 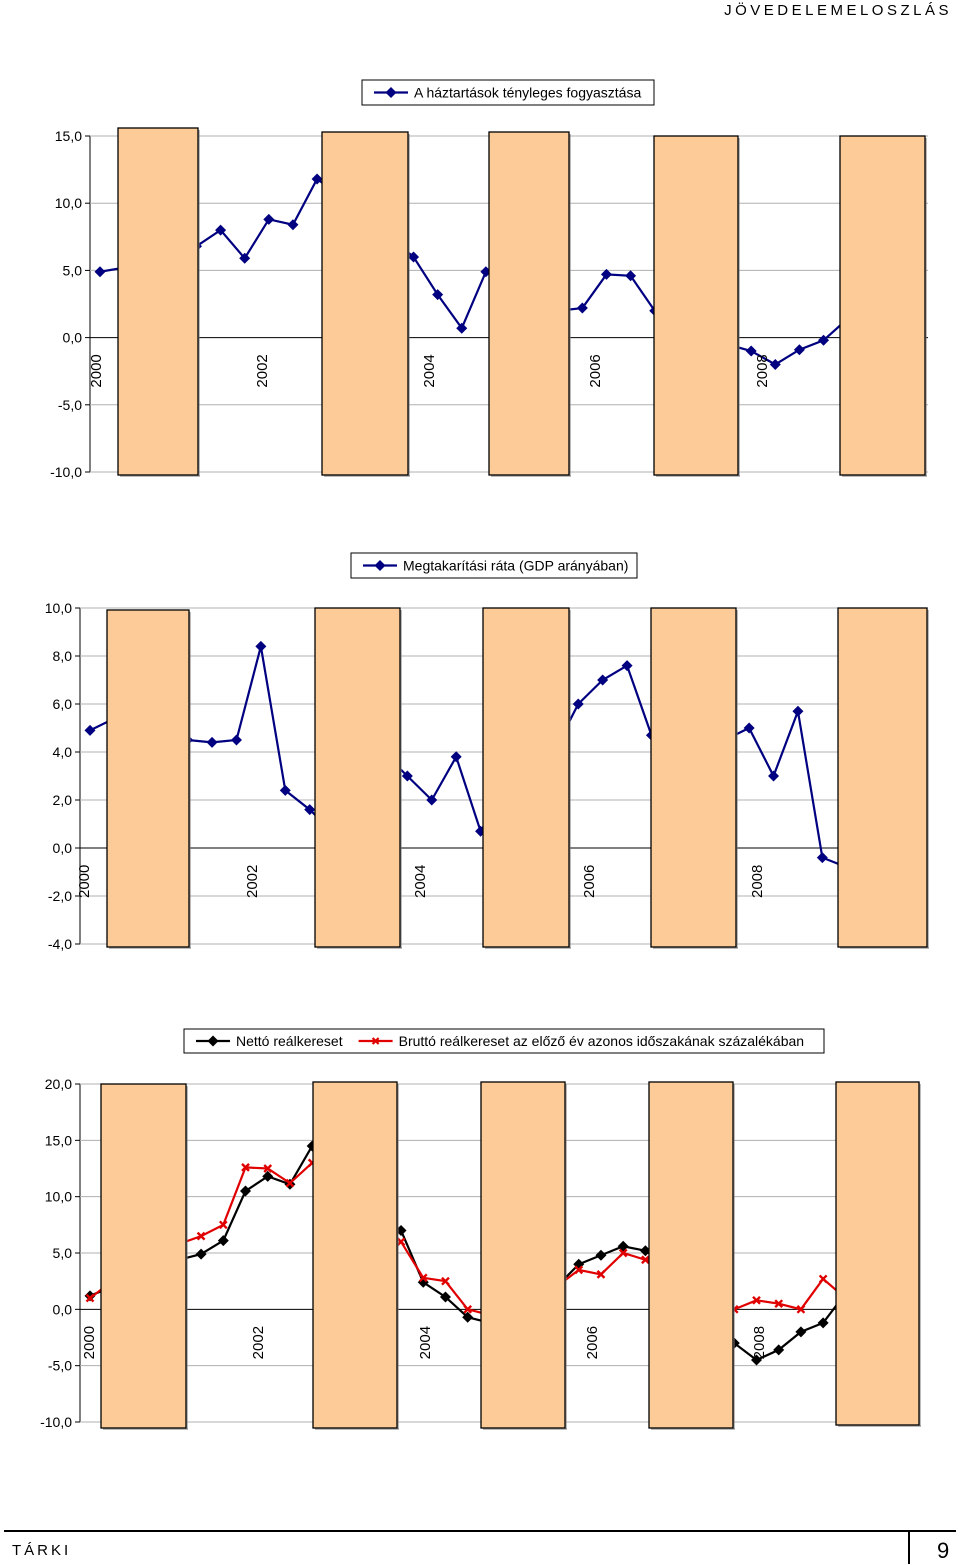 I want to click on page-number: 9, so click(x=943, y=1550).